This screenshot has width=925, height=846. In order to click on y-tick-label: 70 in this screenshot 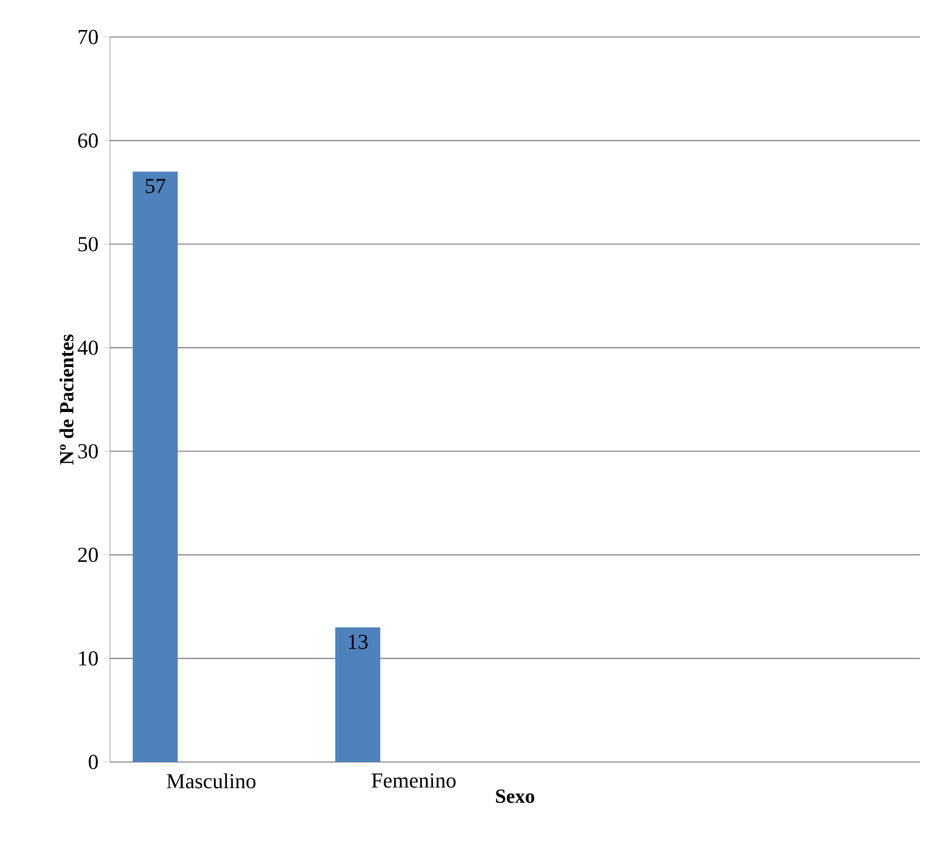, I will do `click(88, 37)`.